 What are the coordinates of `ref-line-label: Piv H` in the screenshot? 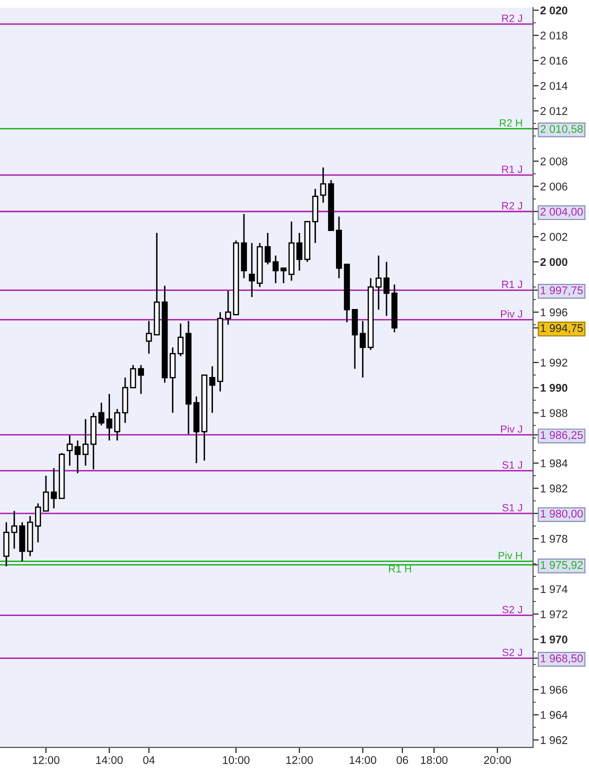 It's located at (510, 556).